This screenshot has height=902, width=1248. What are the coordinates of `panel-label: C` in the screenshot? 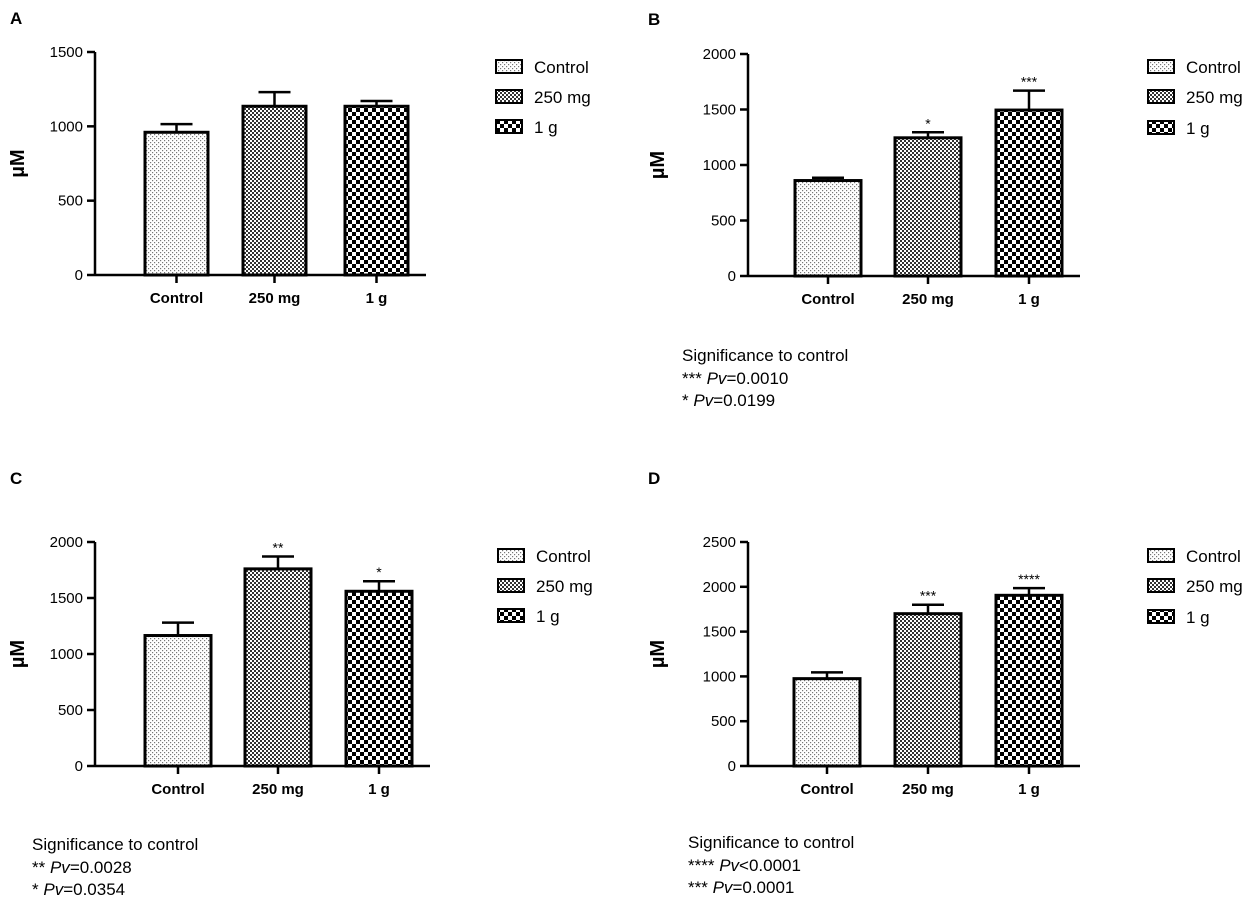 It's located at (16, 478).